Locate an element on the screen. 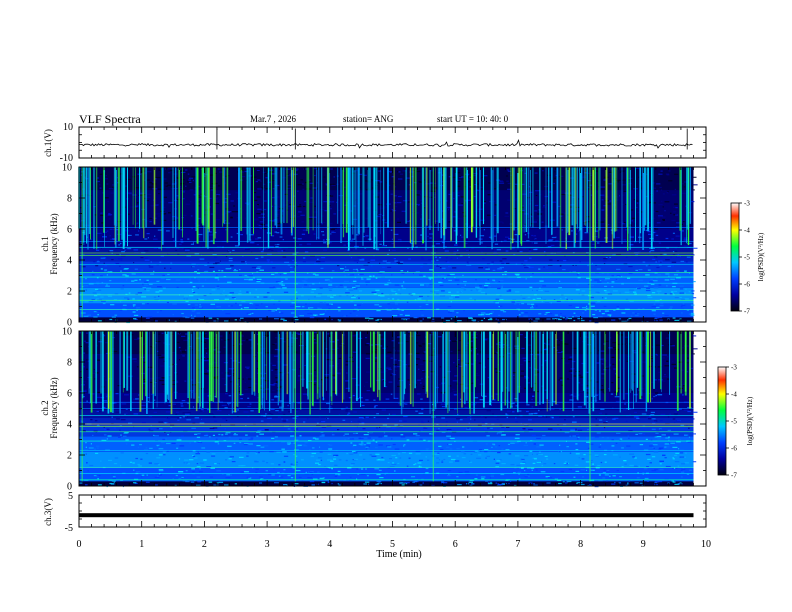  start-time-label: start UT = 10: 40: 0 is located at coordinates (473, 119).